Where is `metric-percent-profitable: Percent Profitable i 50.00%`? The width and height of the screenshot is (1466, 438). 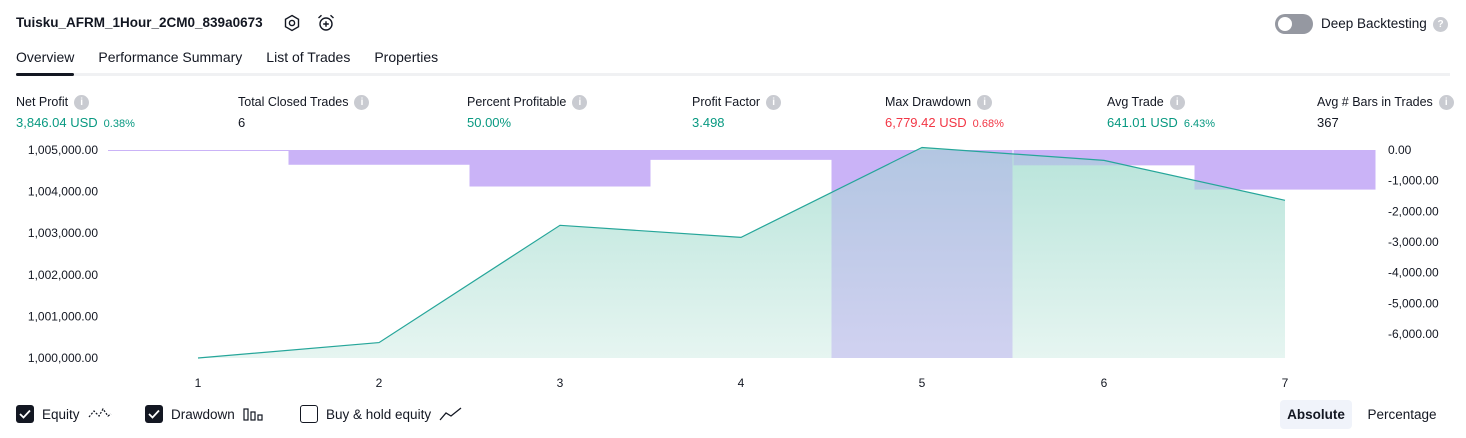 metric-percent-profitable: Percent Profitable i 50.00% is located at coordinates (527, 112).